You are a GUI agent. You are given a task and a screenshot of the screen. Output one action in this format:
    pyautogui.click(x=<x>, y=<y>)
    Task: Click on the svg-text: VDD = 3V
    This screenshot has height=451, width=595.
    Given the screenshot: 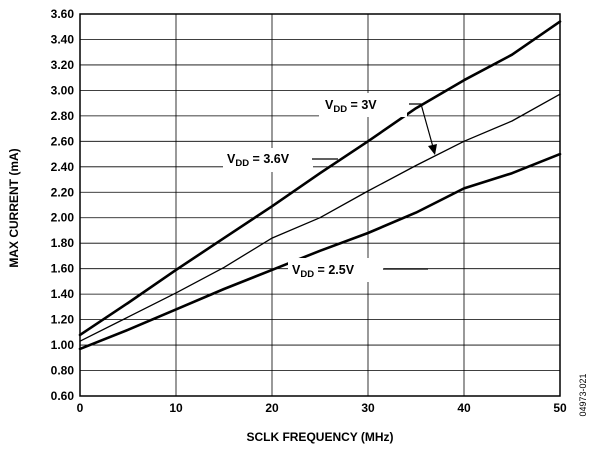 What is the action you would take?
    pyautogui.click(x=351, y=106)
    